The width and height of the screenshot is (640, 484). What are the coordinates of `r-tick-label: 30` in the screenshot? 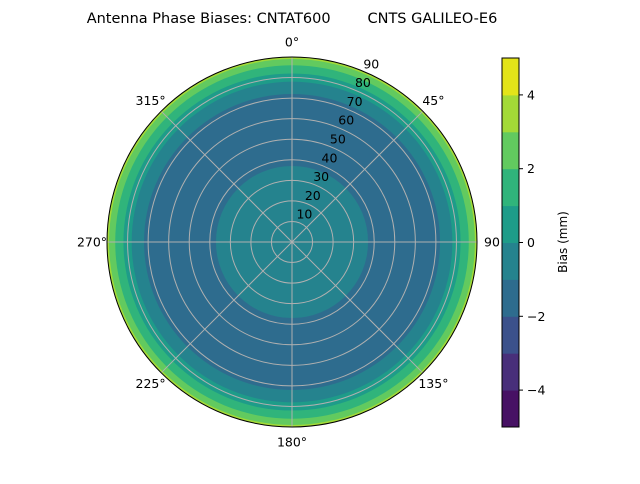 It's located at (321, 176).